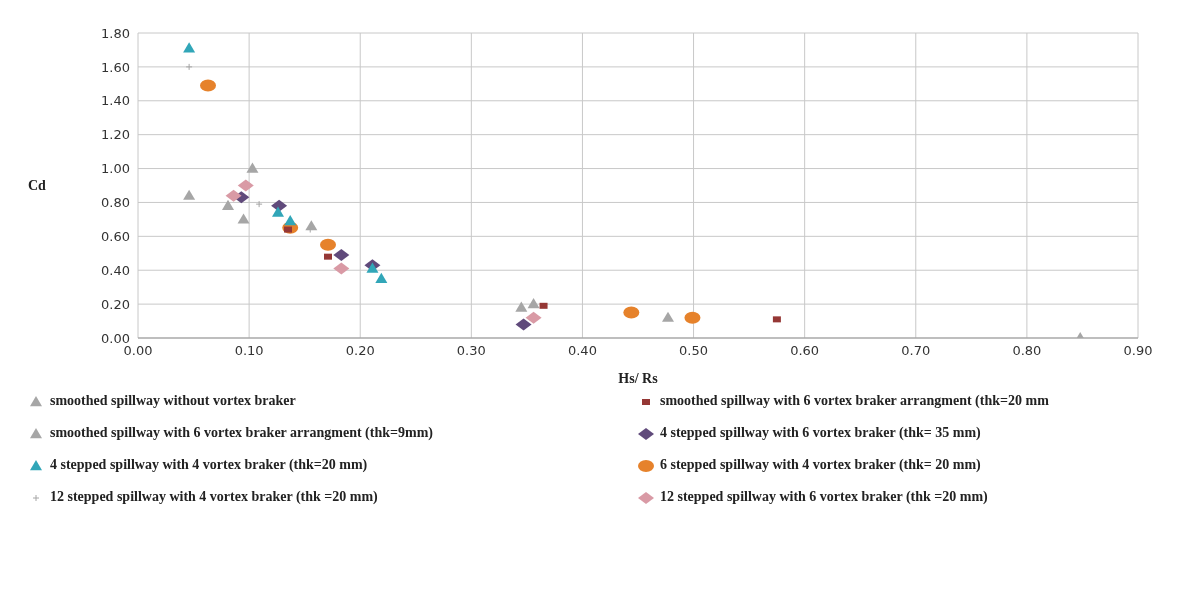 The width and height of the screenshot is (1203, 601). I want to click on legend-label: smoothed spillway with 6 vortex braker arrangment (thk=9mm), so click(241, 433).